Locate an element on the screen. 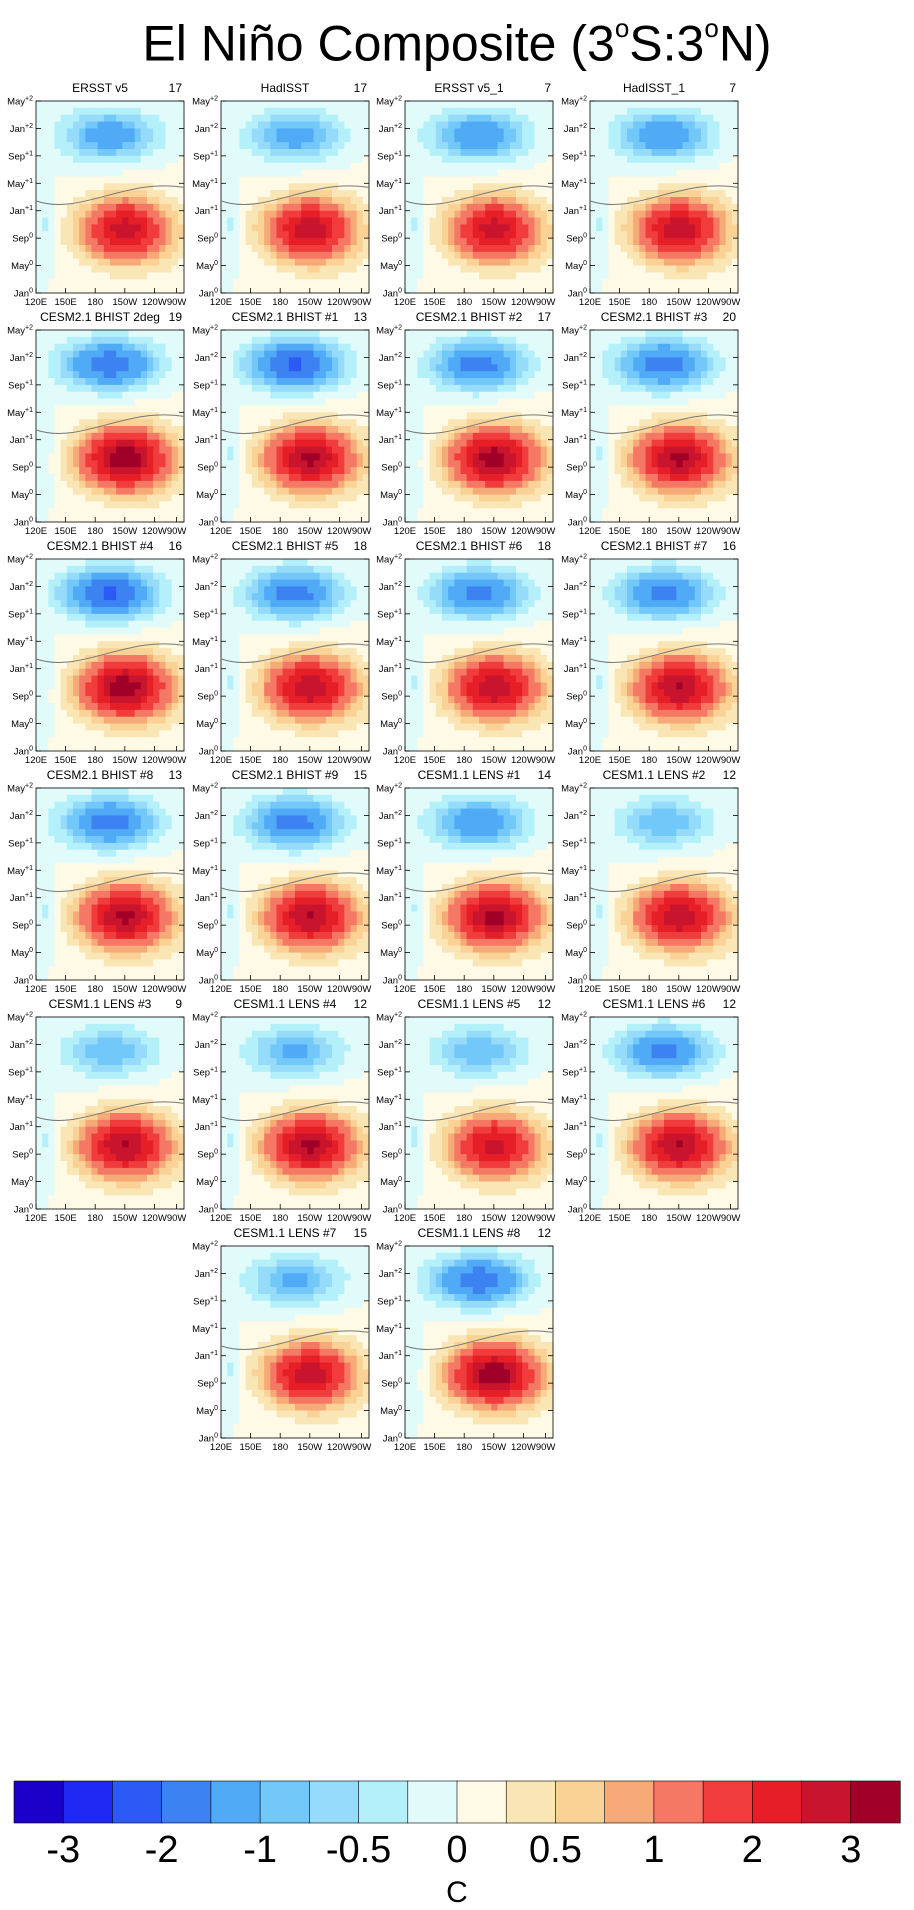 This screenshot has width=914, height=1910. panel-title: CESM2.1 BHIST #1 is located at coordinates (285, 317).